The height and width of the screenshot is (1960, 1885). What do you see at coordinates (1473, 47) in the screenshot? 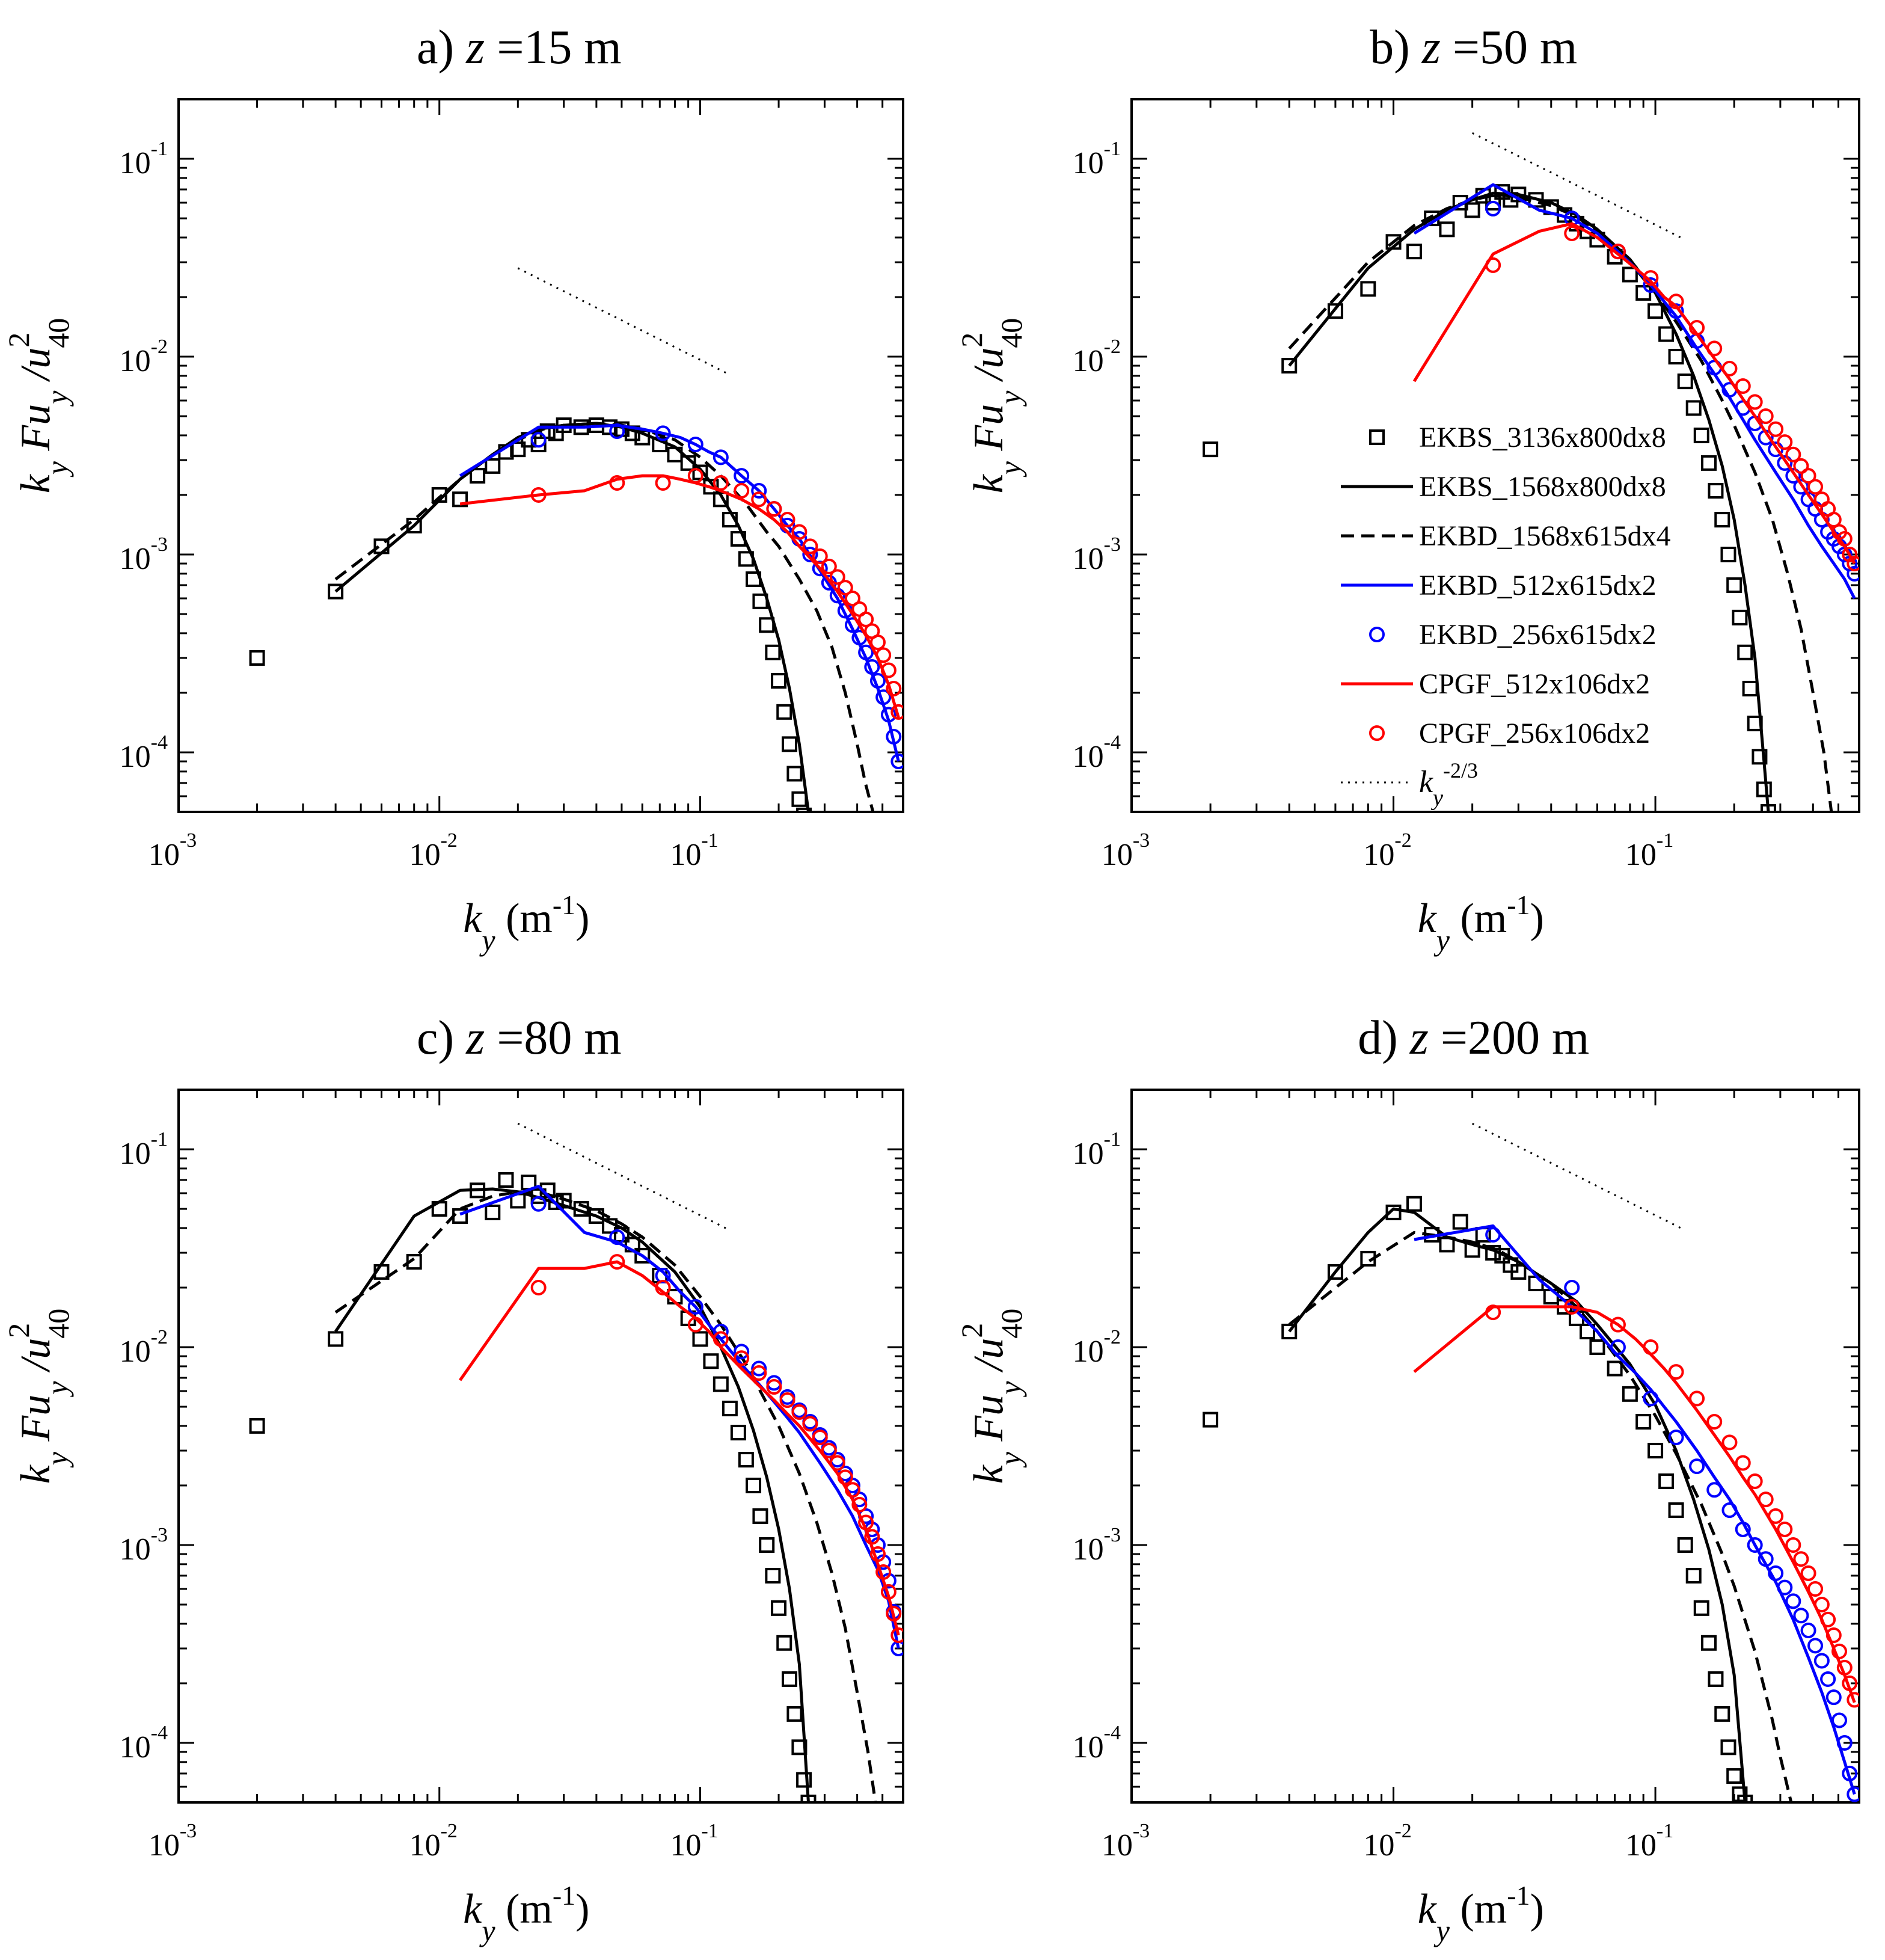
I see `panel-title: b) z =50 m` at bounding box center [1473, 47].